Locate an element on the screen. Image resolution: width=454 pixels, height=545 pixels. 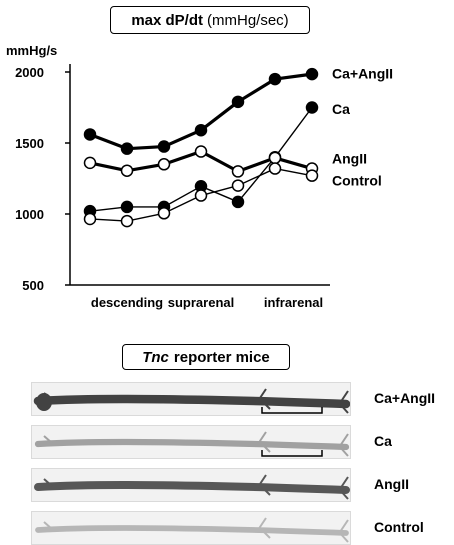
reporter-strip-label: Control is located at coordinates (399, 527).